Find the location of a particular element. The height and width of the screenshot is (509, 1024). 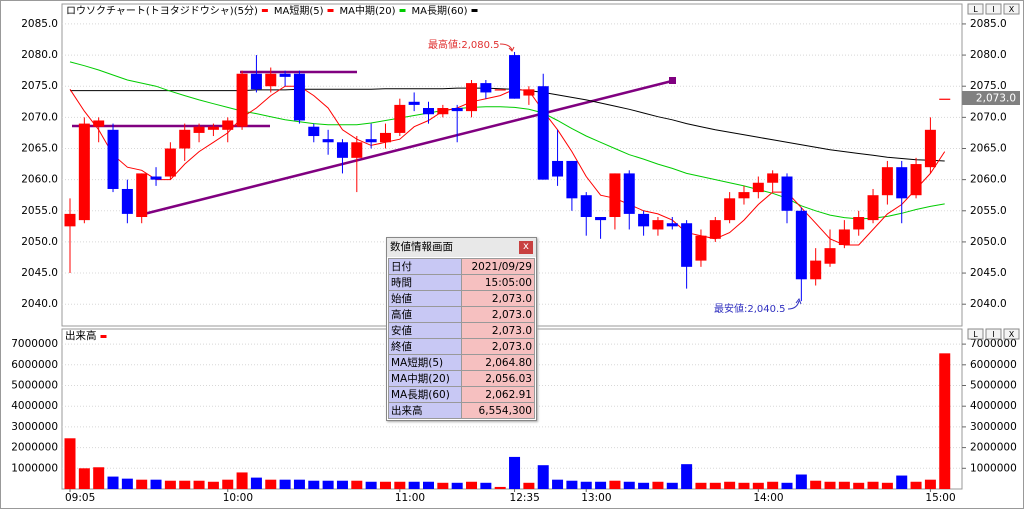

info-row: MA長期(60) 2,062.91 is located at coordinates (461, 394).